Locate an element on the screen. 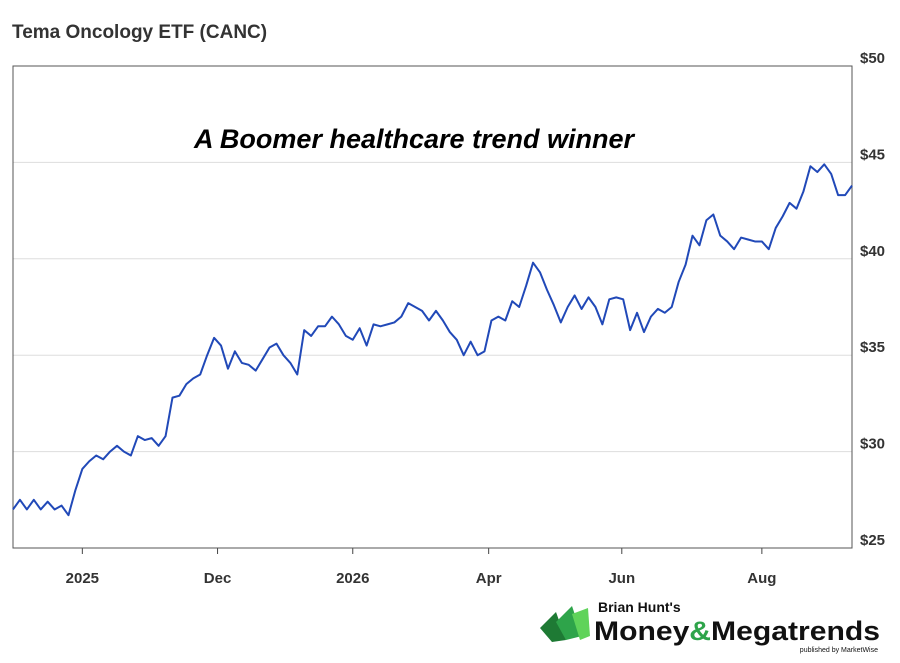 This screenshot has width=900, height=663. x-tick-label: 2026 is located at coordinates (352, 578).